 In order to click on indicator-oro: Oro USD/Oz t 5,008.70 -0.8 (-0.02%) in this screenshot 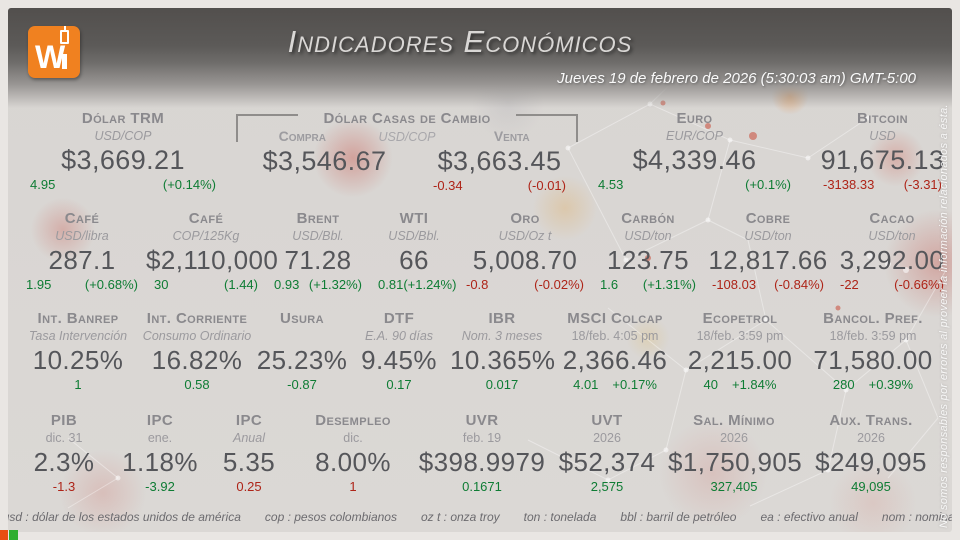, I will do `click(525, 251)`.